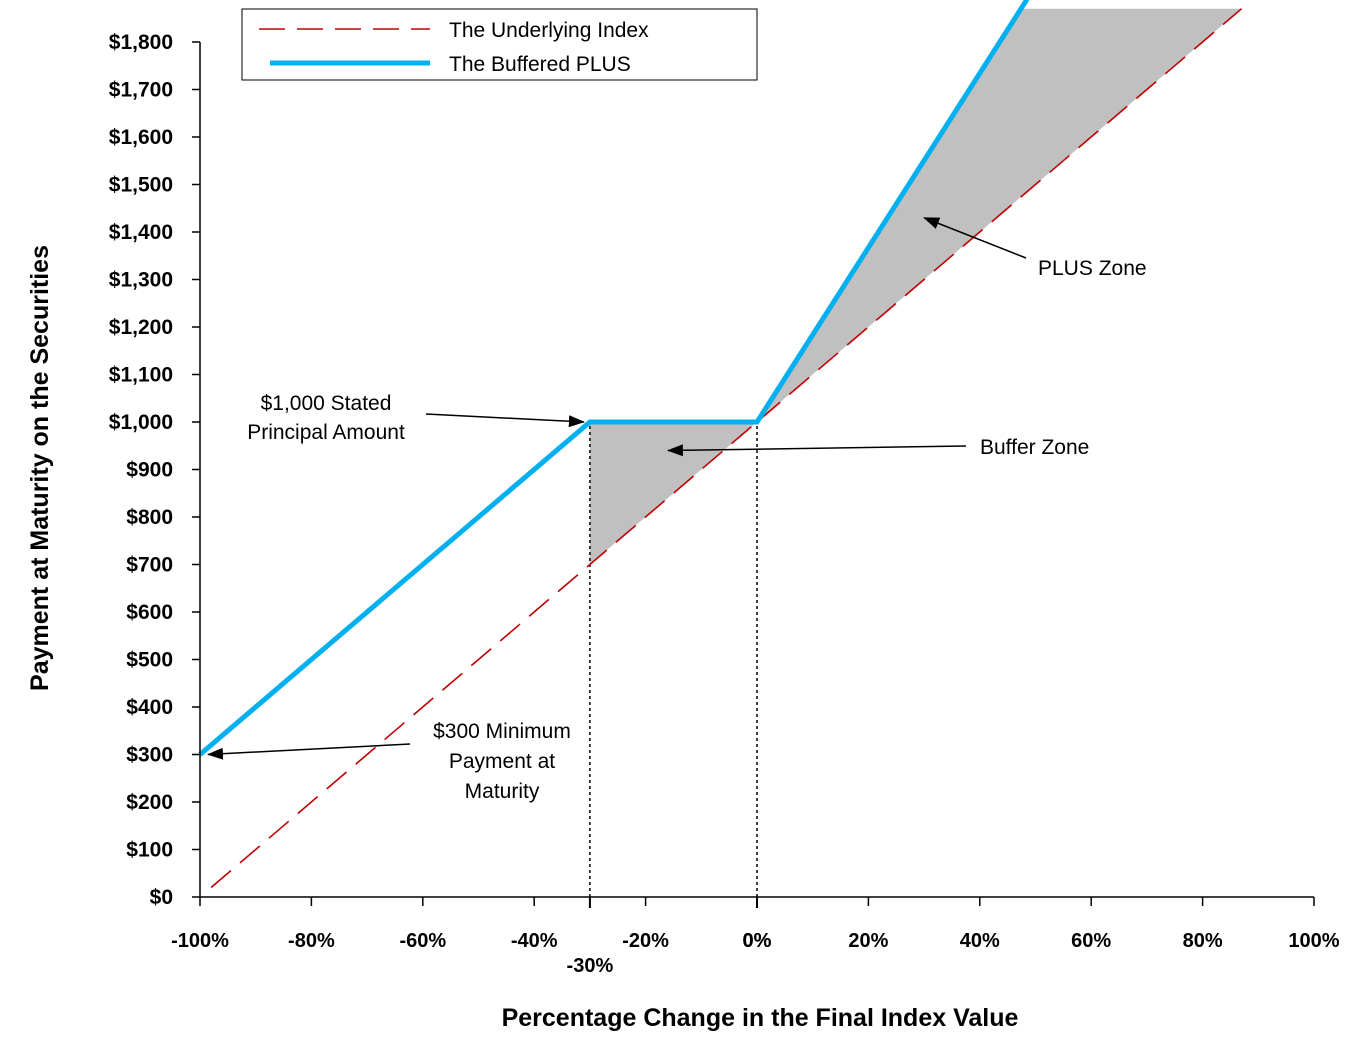 This screenshot has width=1372, height=1042. Describe the element at coordinates (590, 966) in the screenshot. I see `x-tick-label-extra: -30%` at that location.